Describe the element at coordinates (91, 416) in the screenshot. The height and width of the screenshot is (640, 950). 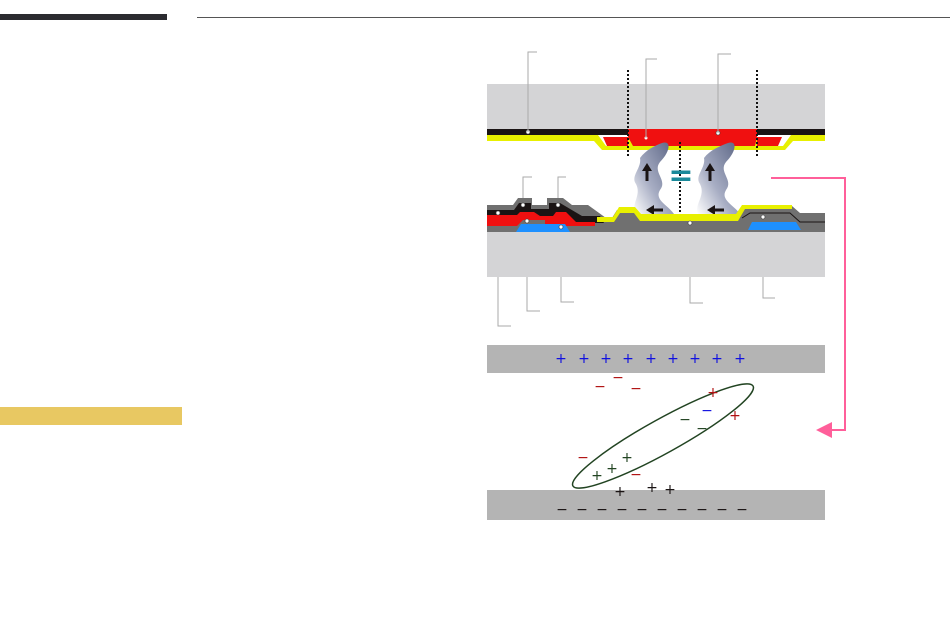
I see `sidebar-highlight-bar` at that location.